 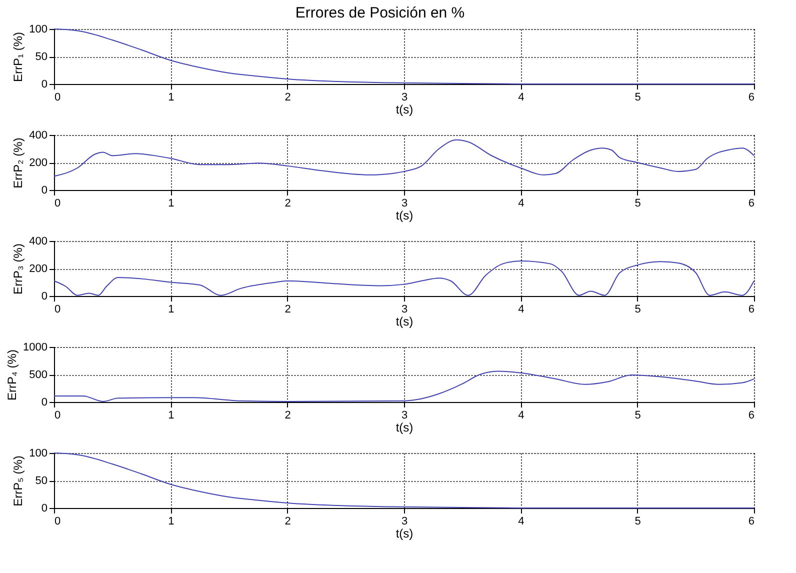 What do you see at coordinates (18, 481) in the screenshot?
I see `y-axis-title: ErrP₅ (%)` at bounding box center [18, 481].